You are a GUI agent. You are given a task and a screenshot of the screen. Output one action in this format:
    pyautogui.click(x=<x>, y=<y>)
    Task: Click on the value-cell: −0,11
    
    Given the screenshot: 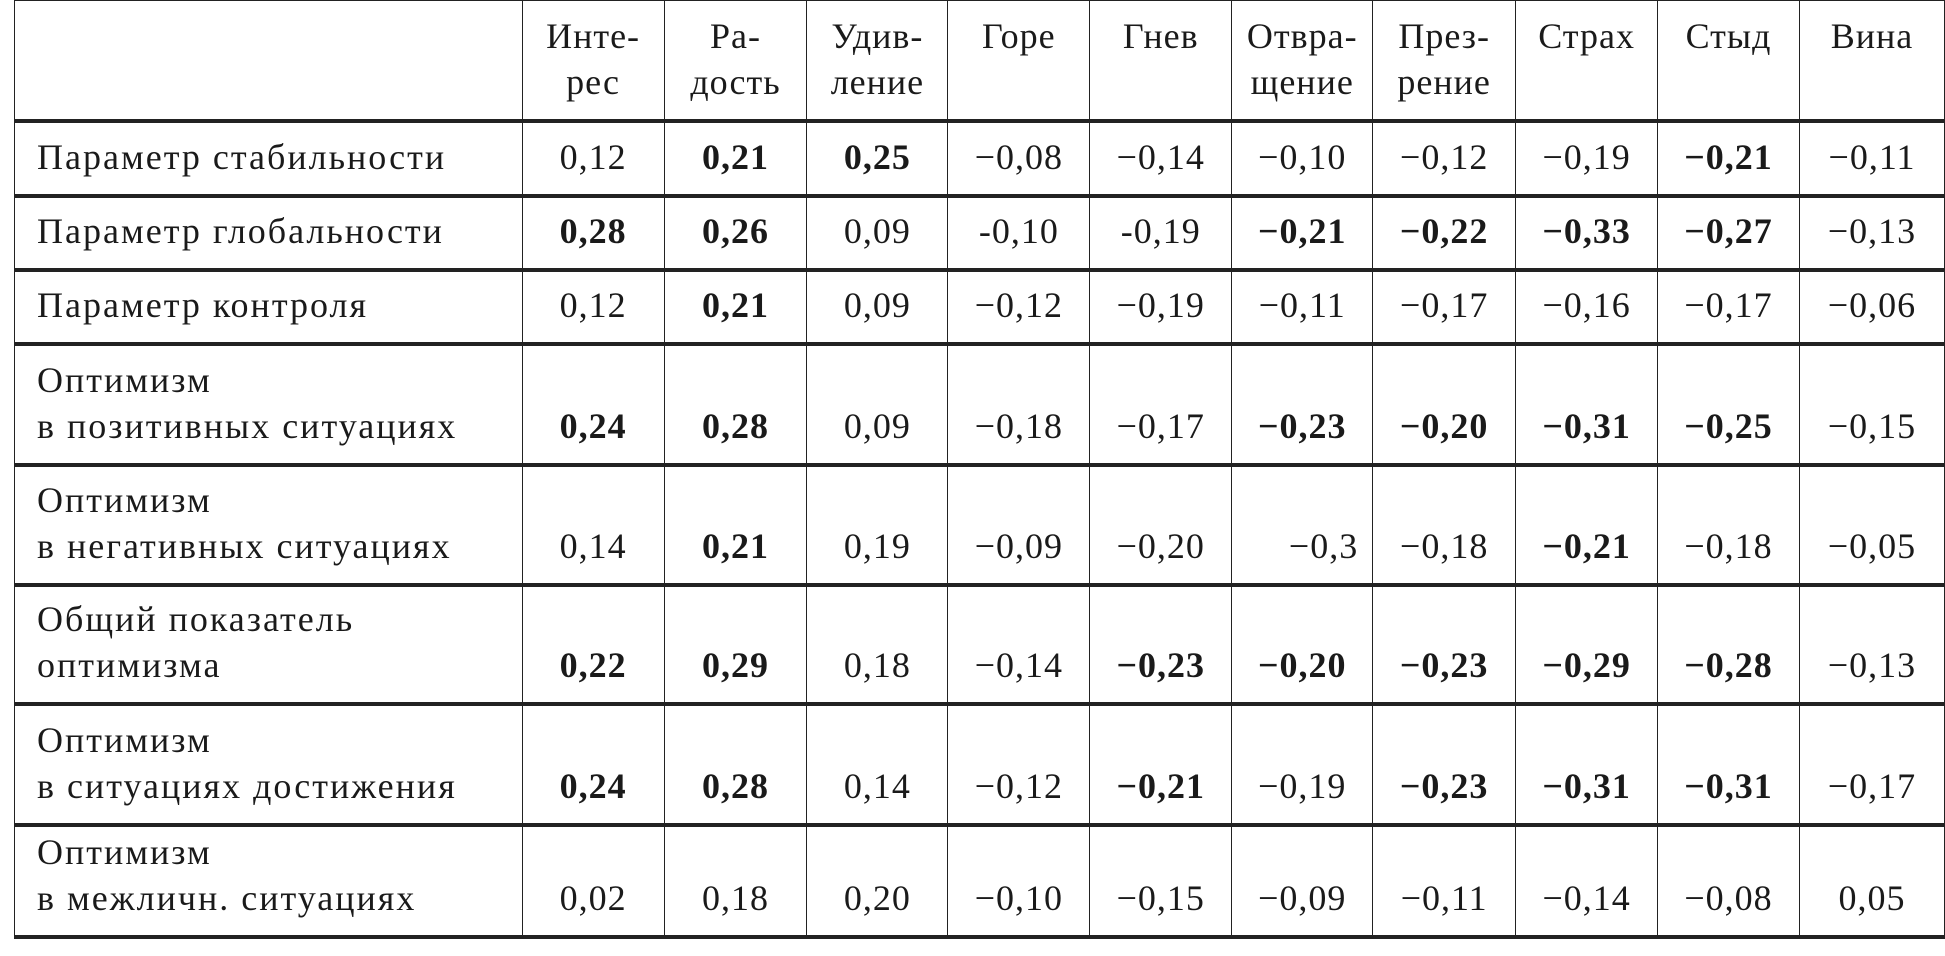 What is the action you would take?
    pyautogui.click(x=1872, y=157)
    